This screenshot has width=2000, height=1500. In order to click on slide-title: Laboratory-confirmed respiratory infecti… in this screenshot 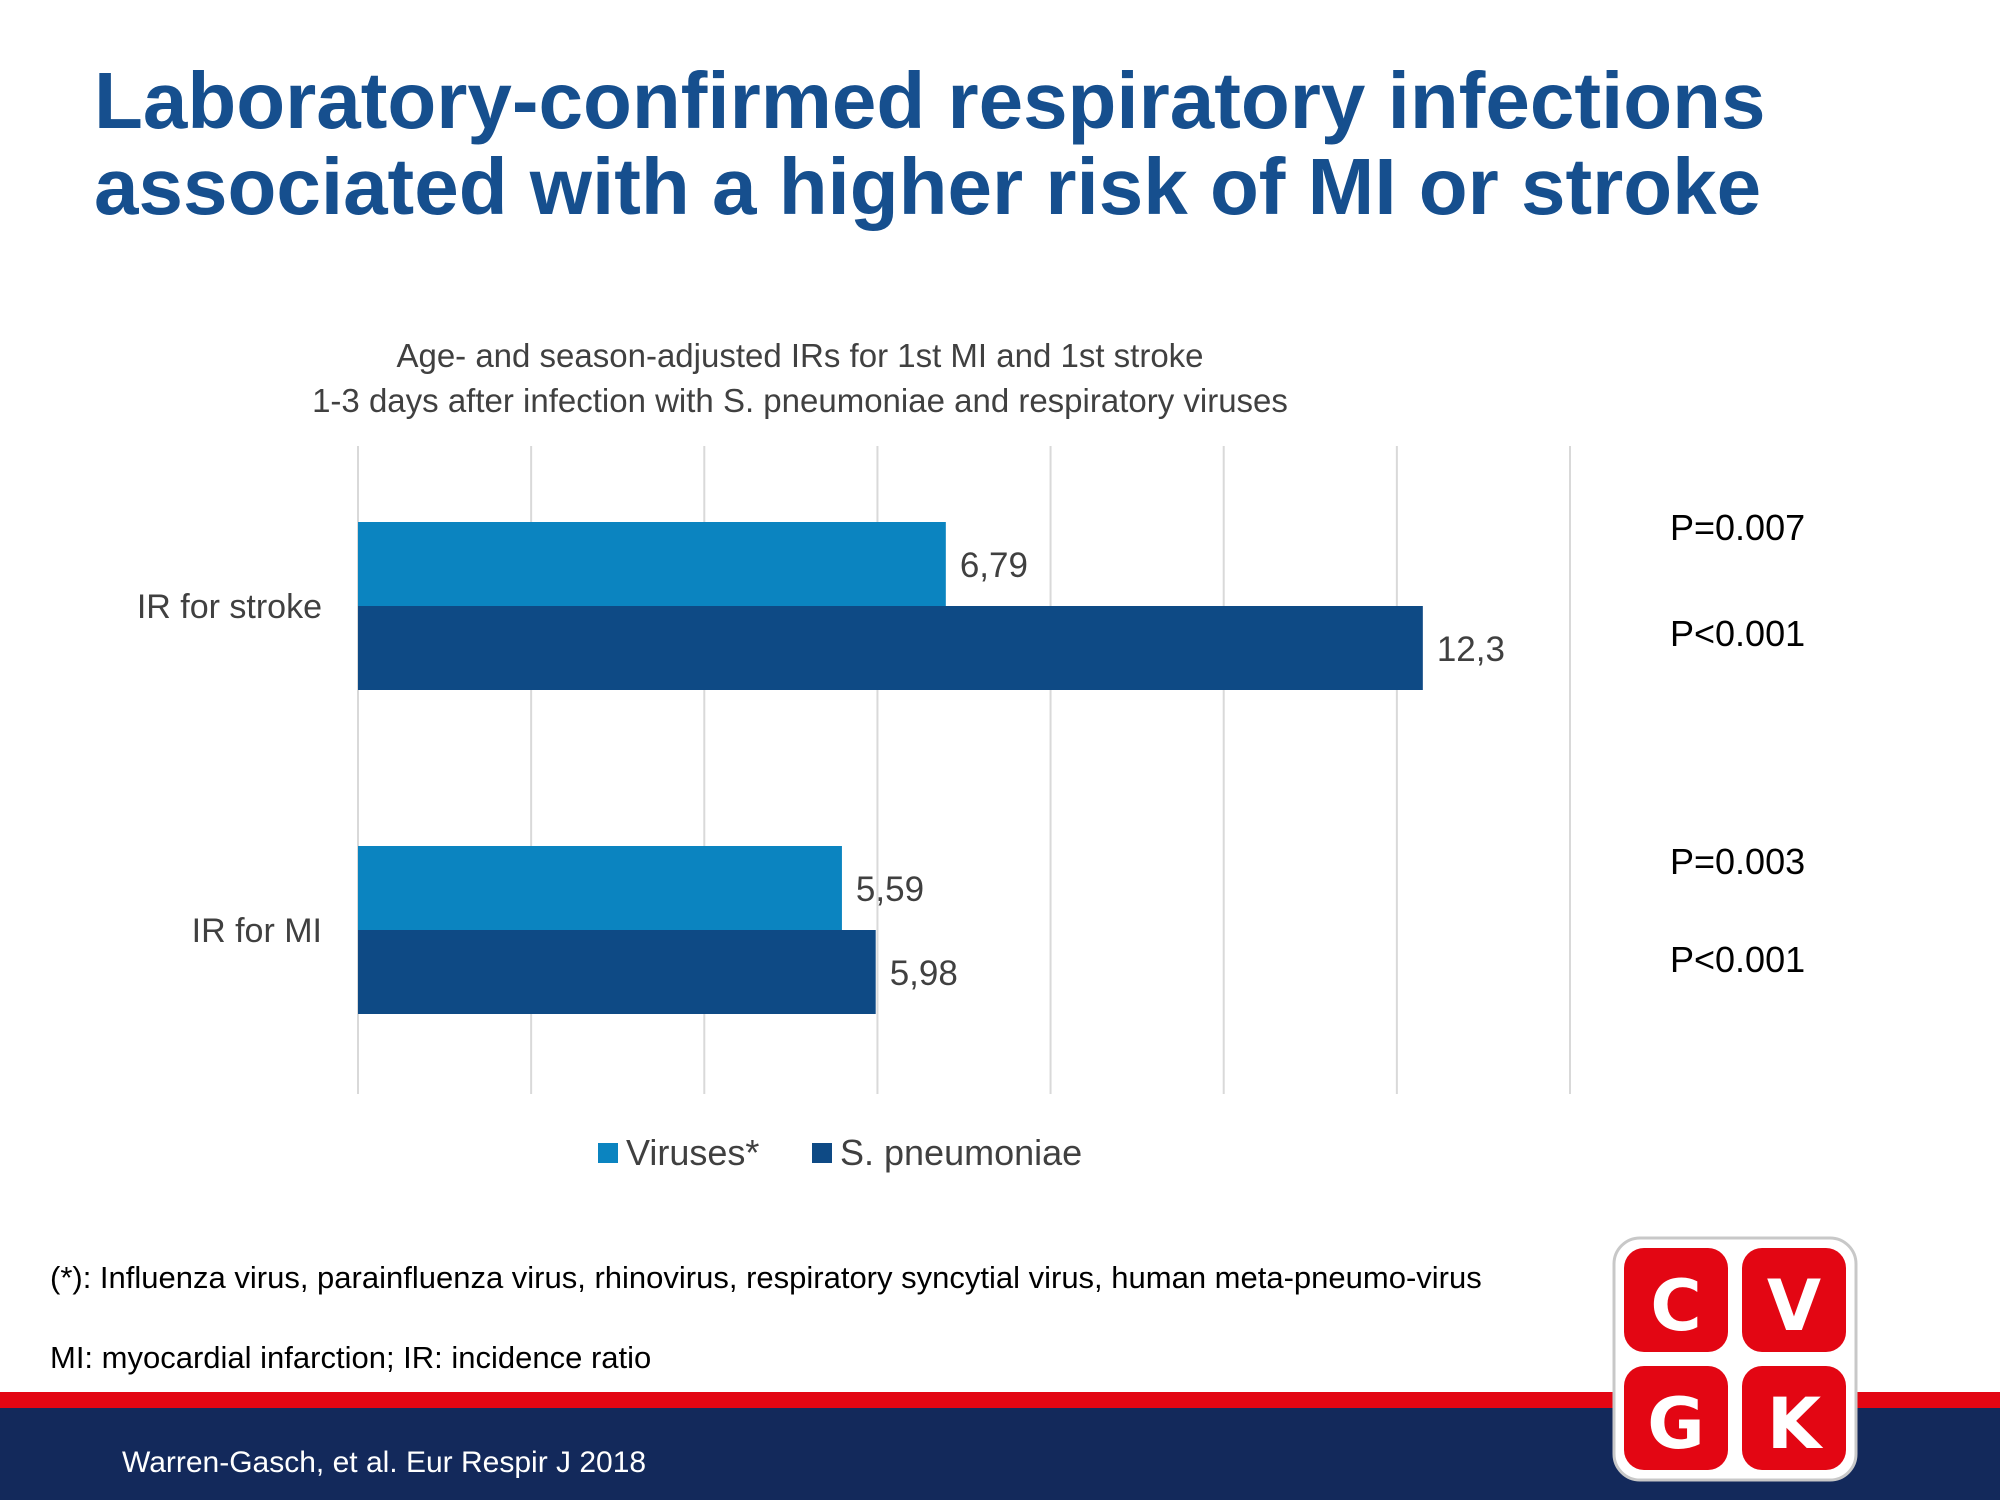, I will do `click(1024, 144)`.